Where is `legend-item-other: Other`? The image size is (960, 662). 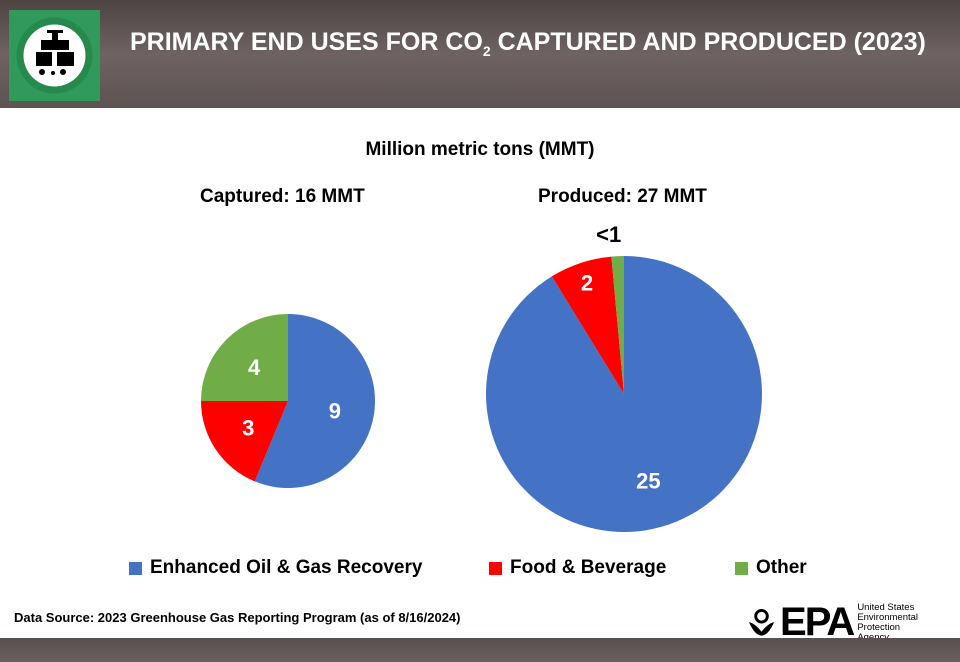
legend-item-other: Other is located at coordinates (771, 568).